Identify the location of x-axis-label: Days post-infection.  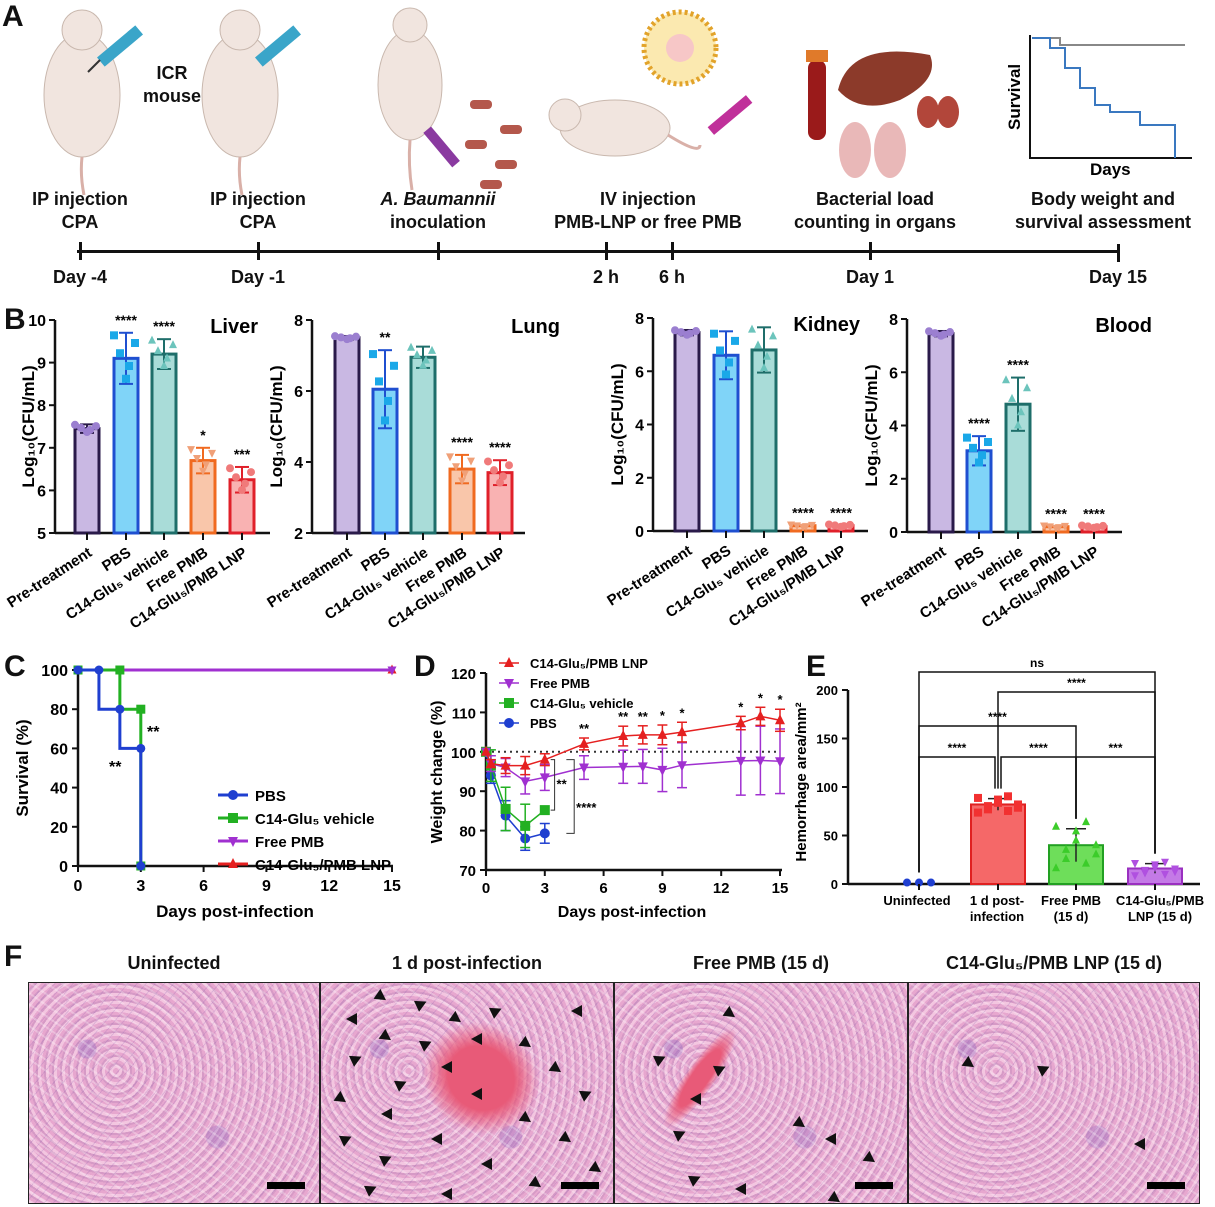
(632, 912).